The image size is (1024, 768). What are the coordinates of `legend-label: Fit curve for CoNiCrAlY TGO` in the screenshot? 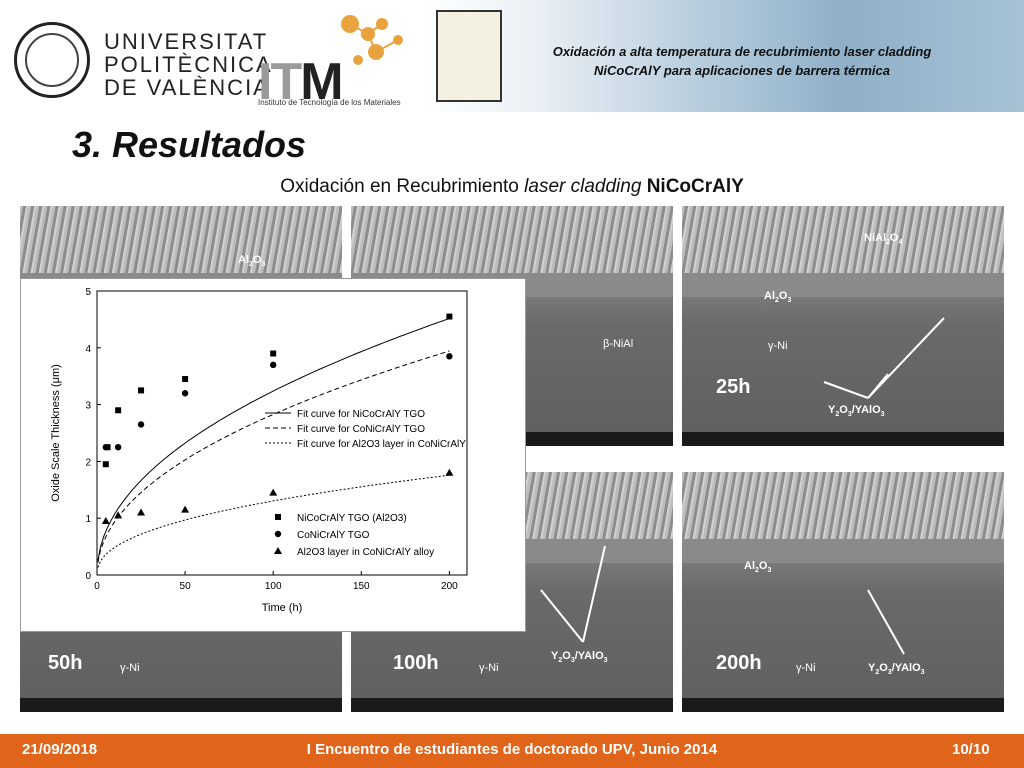 It's located at (361, 429).